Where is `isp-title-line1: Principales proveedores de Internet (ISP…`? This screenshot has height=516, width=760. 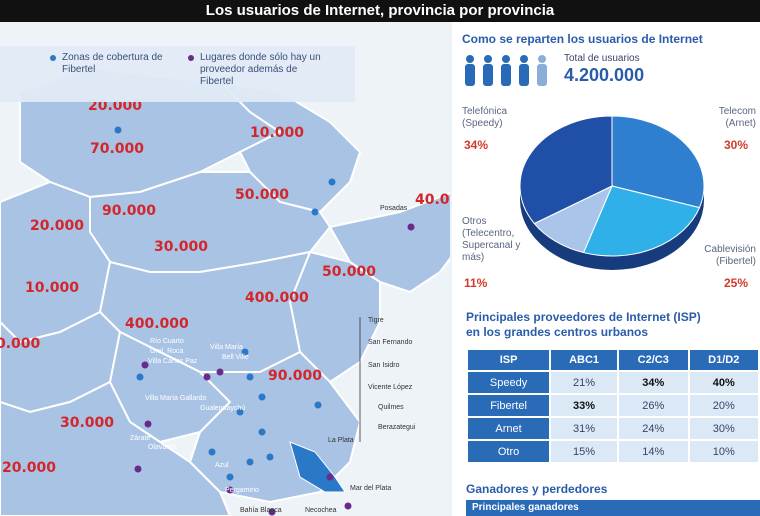 isp-title-line1: Principales proveedores de Internet (ISP… is located at coordinates (583, 317).